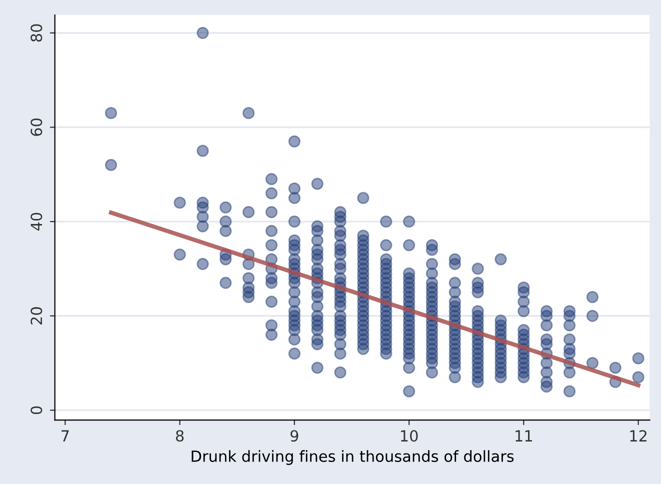 This screenshot has width=661, height=484. What do you see at coordinates (294, 436) in the screenshot?
I see `x-tick-label: 9` at bounding box center [294, 436].